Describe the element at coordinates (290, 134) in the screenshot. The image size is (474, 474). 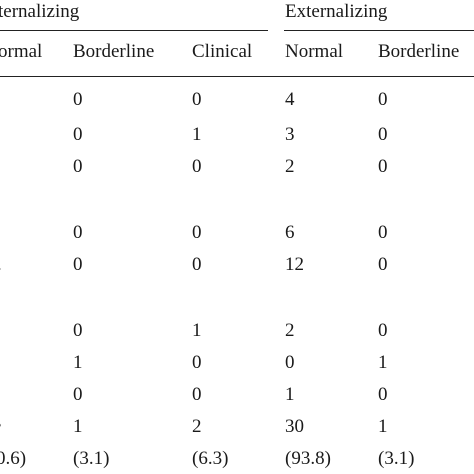
I see `table-cell: 3` at that location.